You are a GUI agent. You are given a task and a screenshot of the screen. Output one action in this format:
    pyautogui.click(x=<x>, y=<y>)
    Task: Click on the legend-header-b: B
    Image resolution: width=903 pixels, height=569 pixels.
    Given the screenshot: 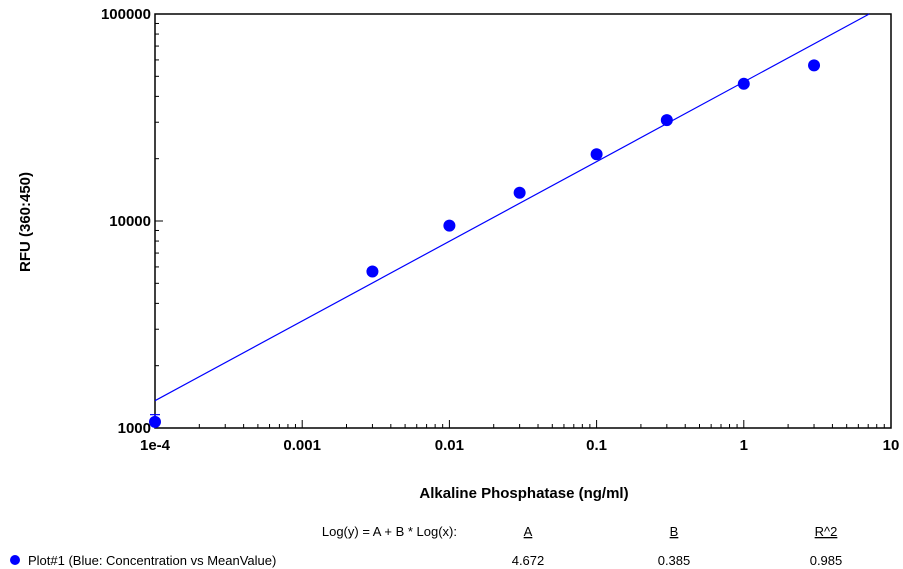 What is the action you would take?
    pyautogui.click(x=674, y=531)
    